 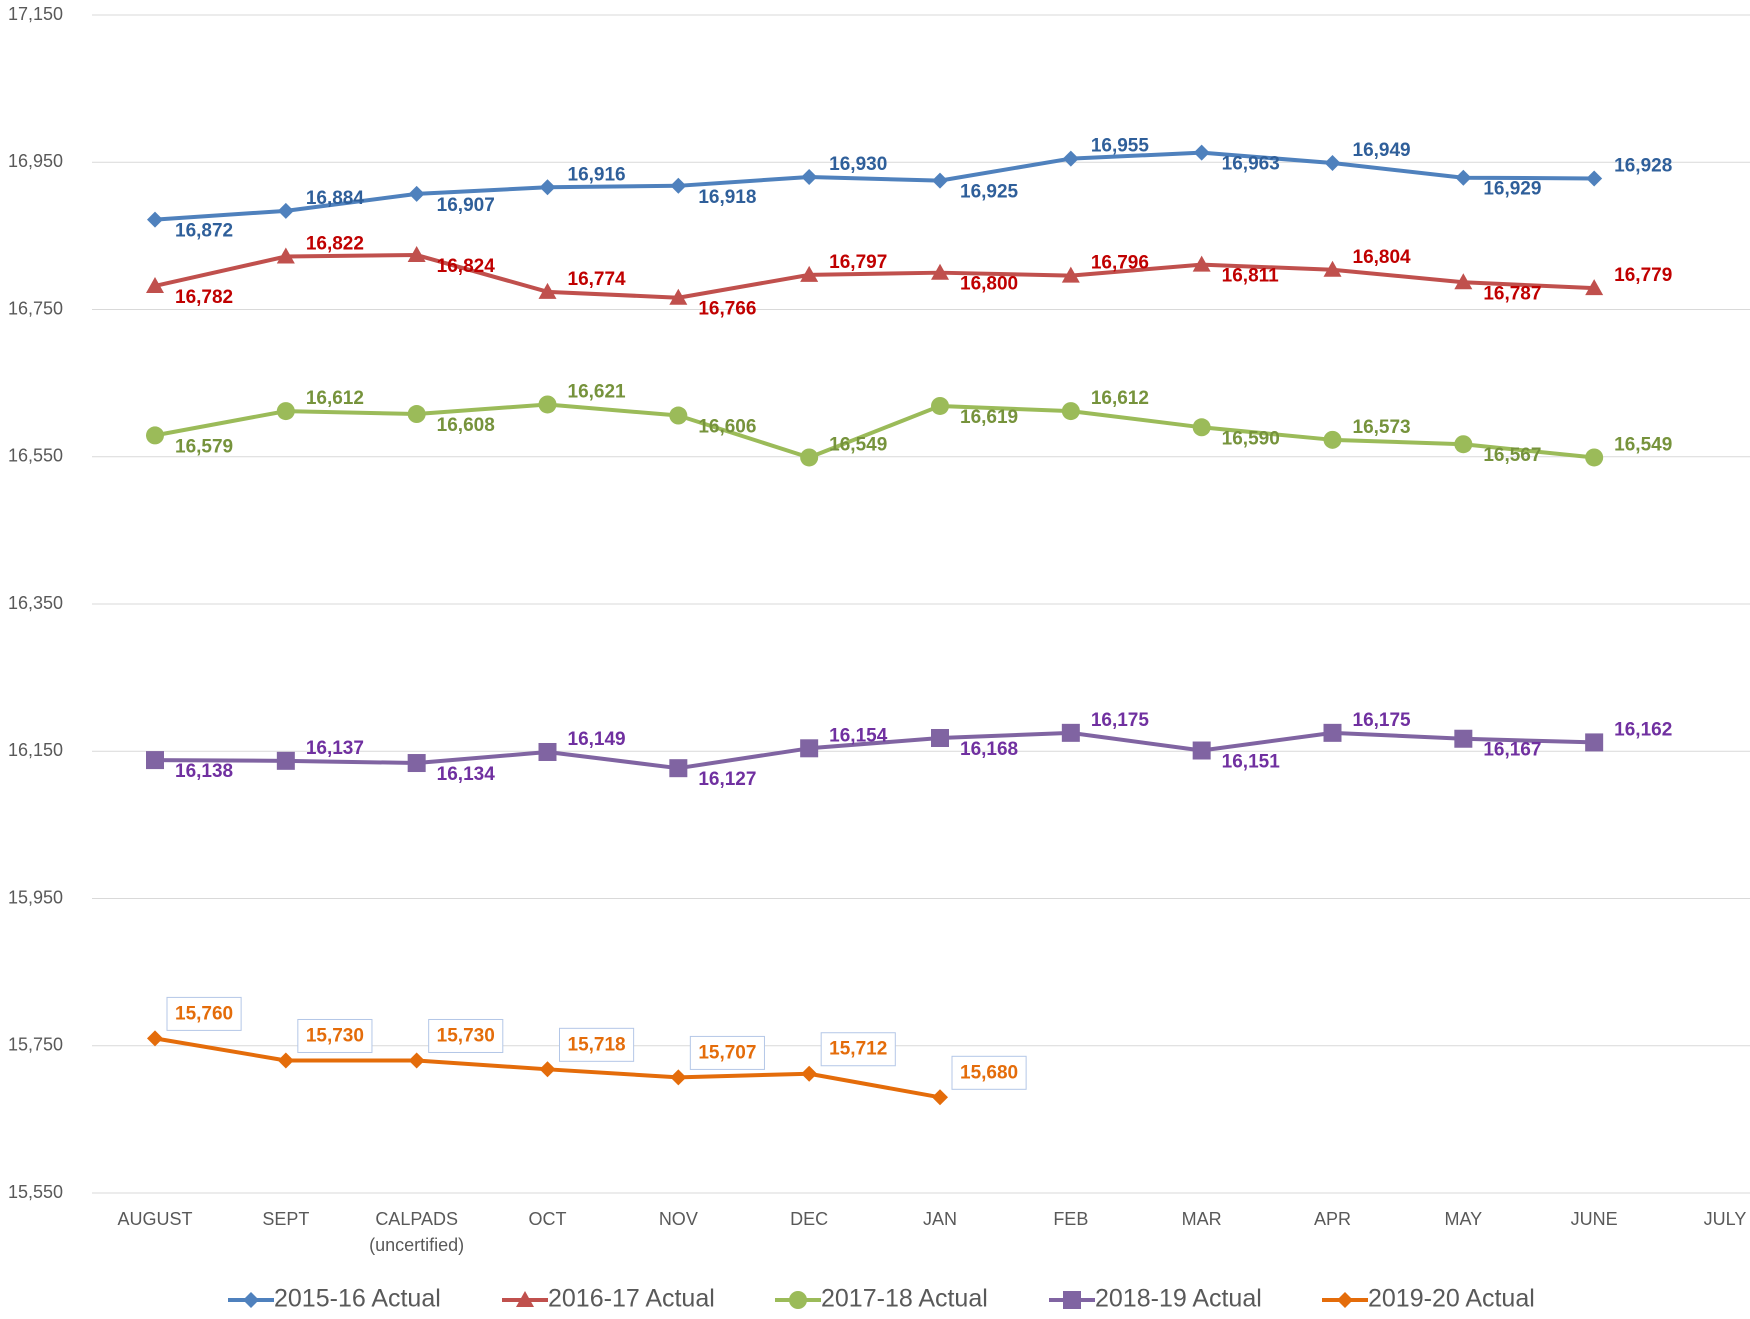 I want to click on legend-label: 2017-18 Actual, so click(x=904, y=1299).